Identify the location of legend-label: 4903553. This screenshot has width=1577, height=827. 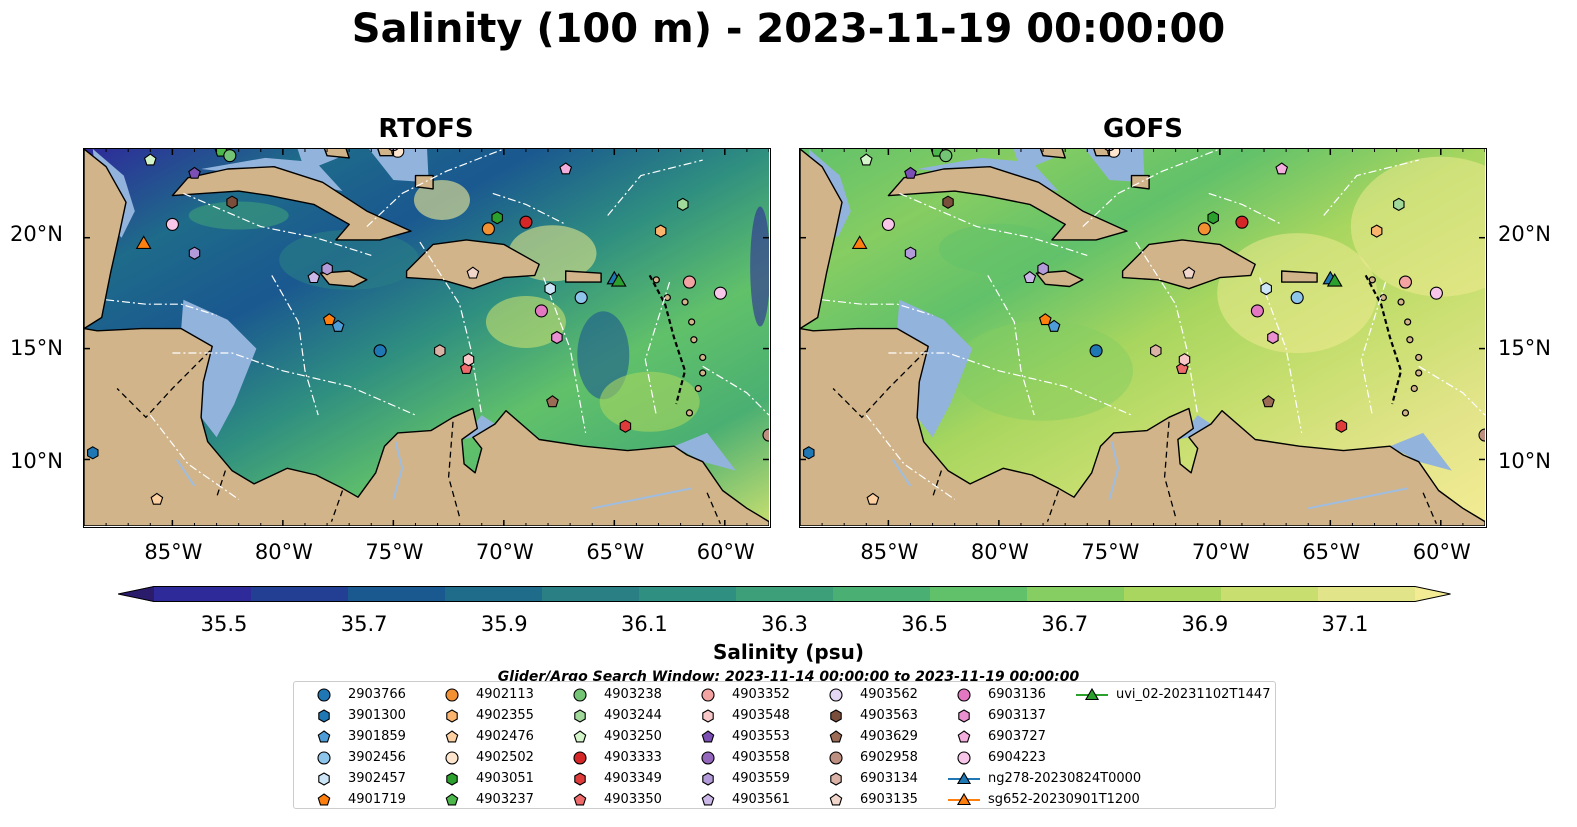
(761, 736).